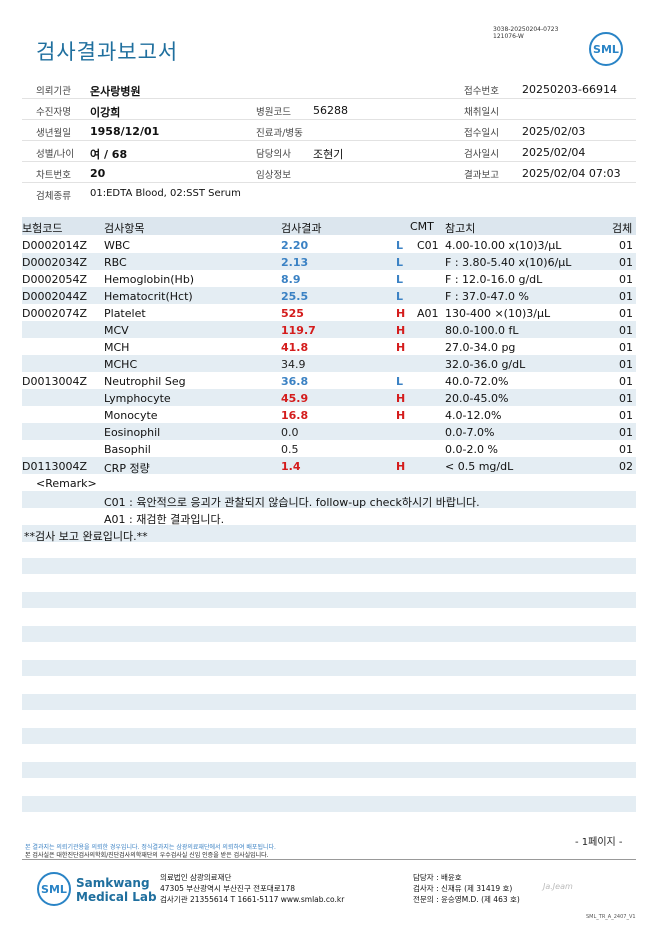 This screenshot has height=925, width=655. Describe the element at coordinates (105, 112) in the screenshot. I see `patient-value: 이강희` at that location.